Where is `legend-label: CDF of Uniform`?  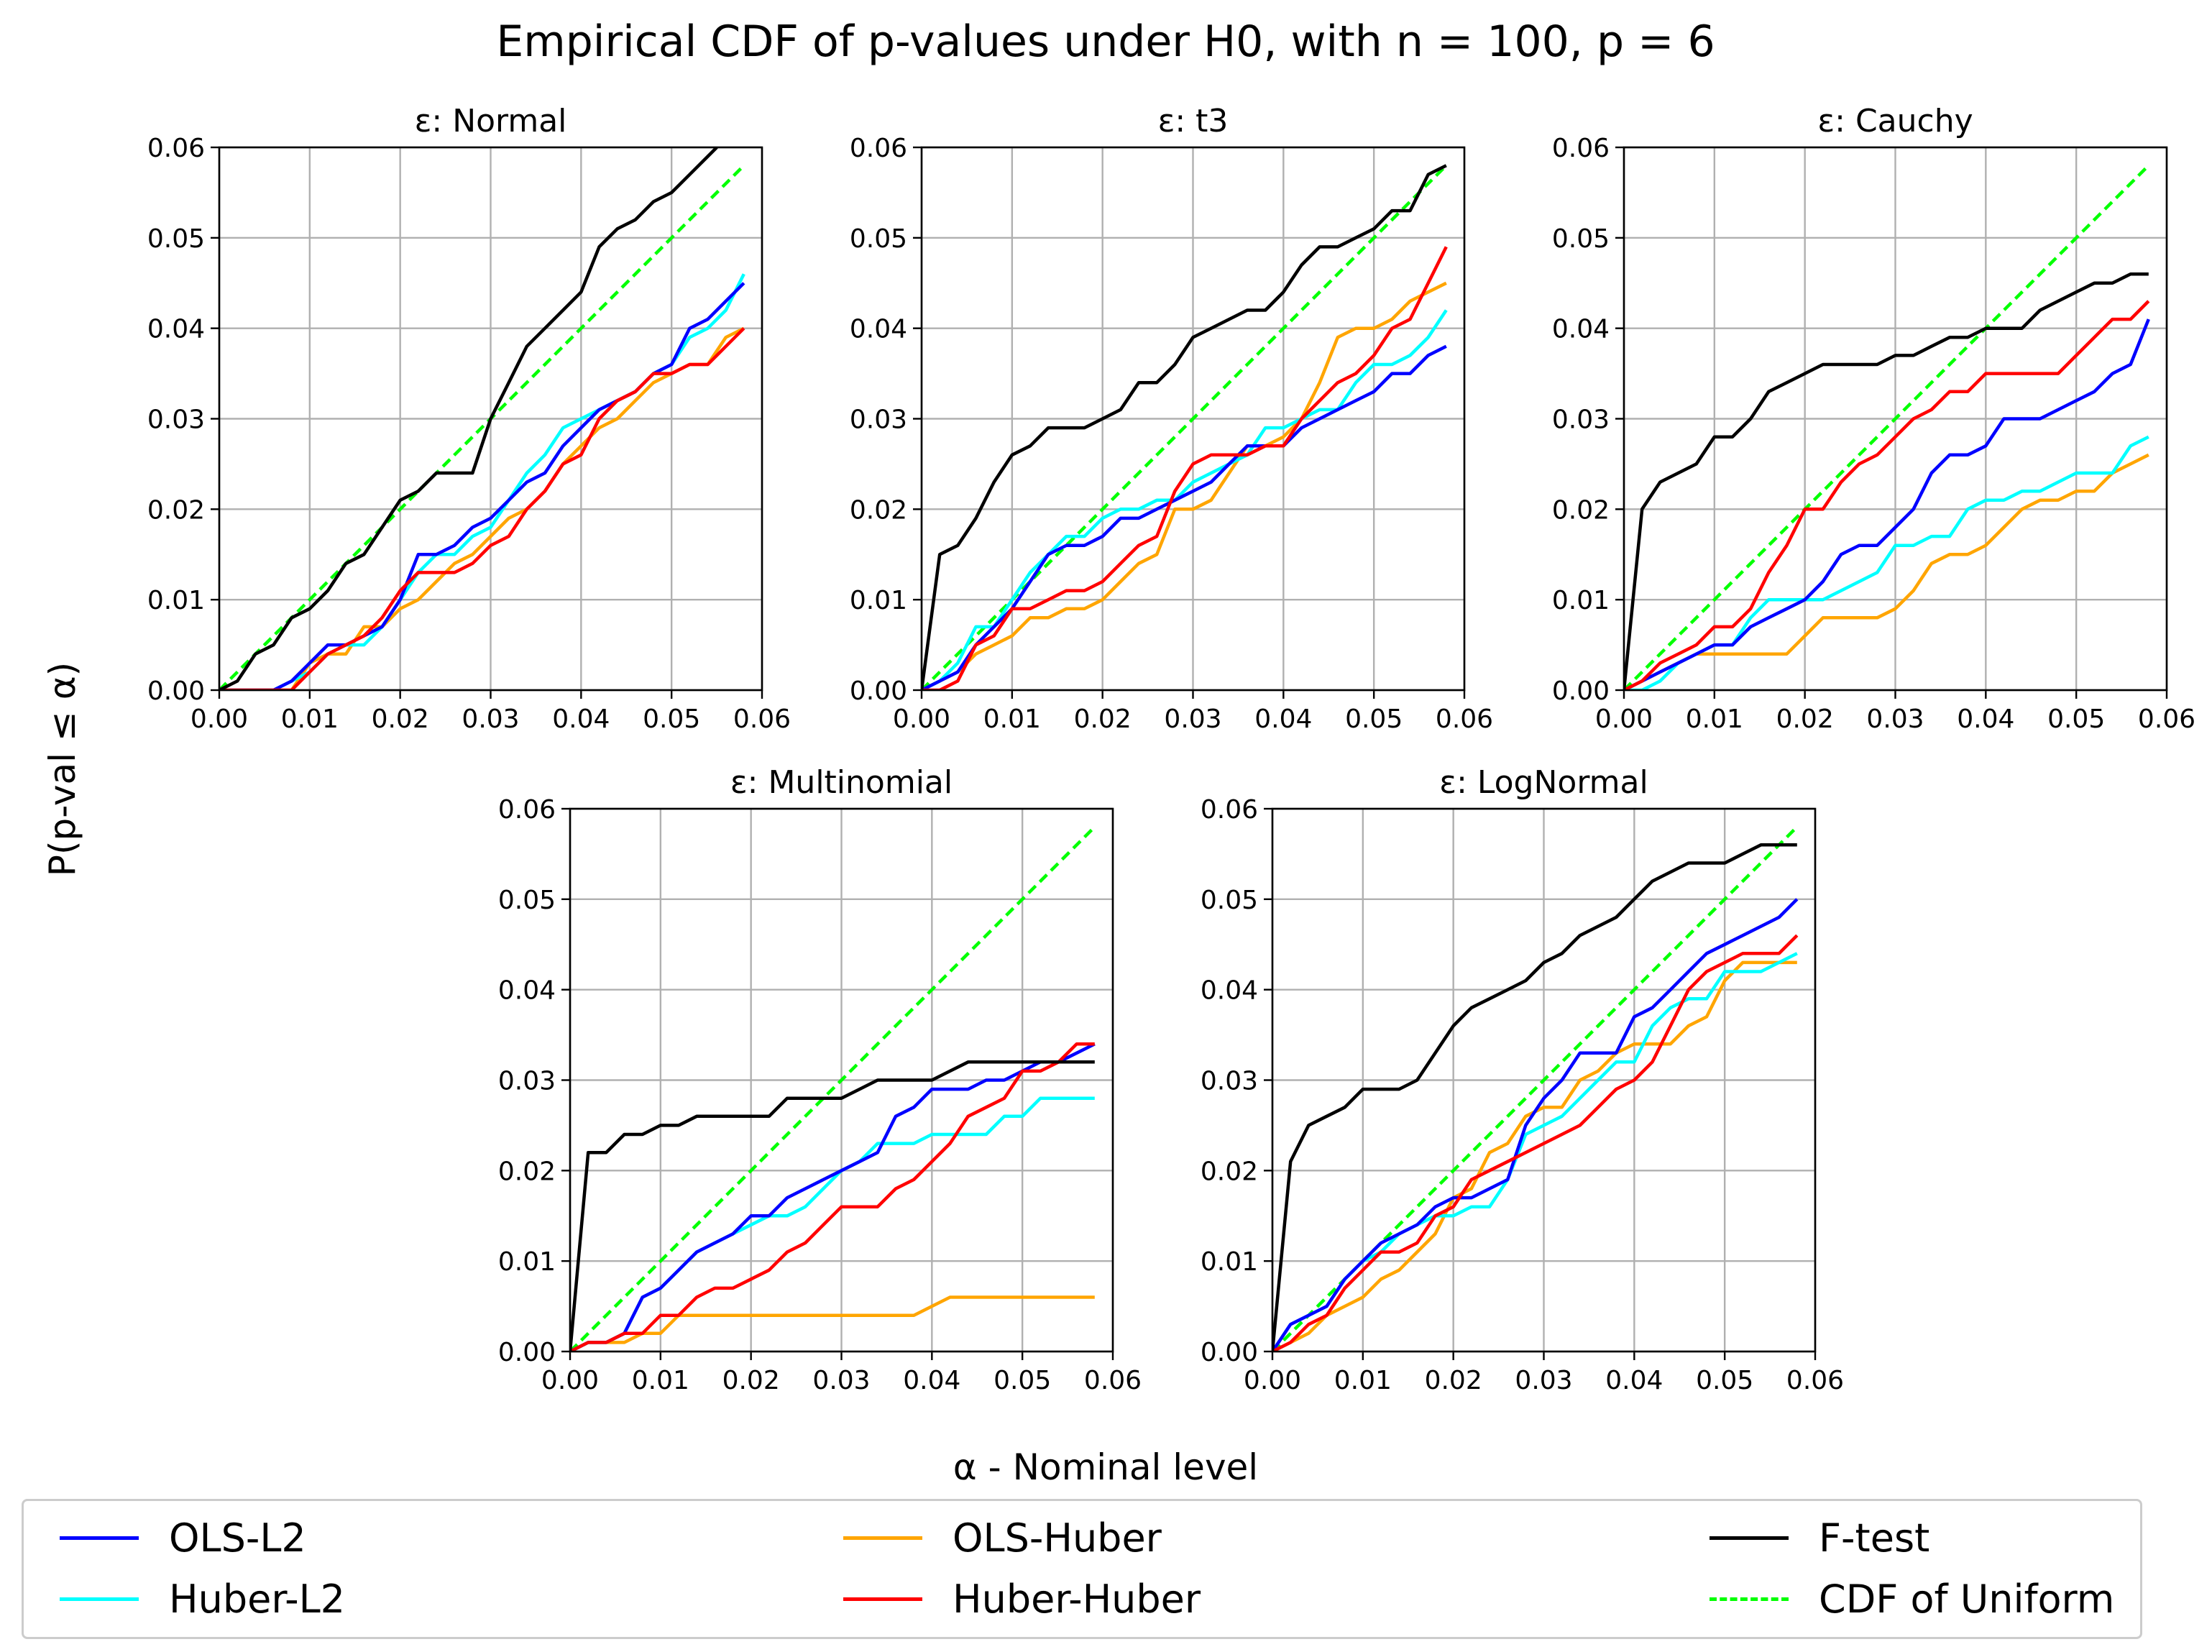 legend-label: CDF of Uniform is located at coordinates (1967, 1599).